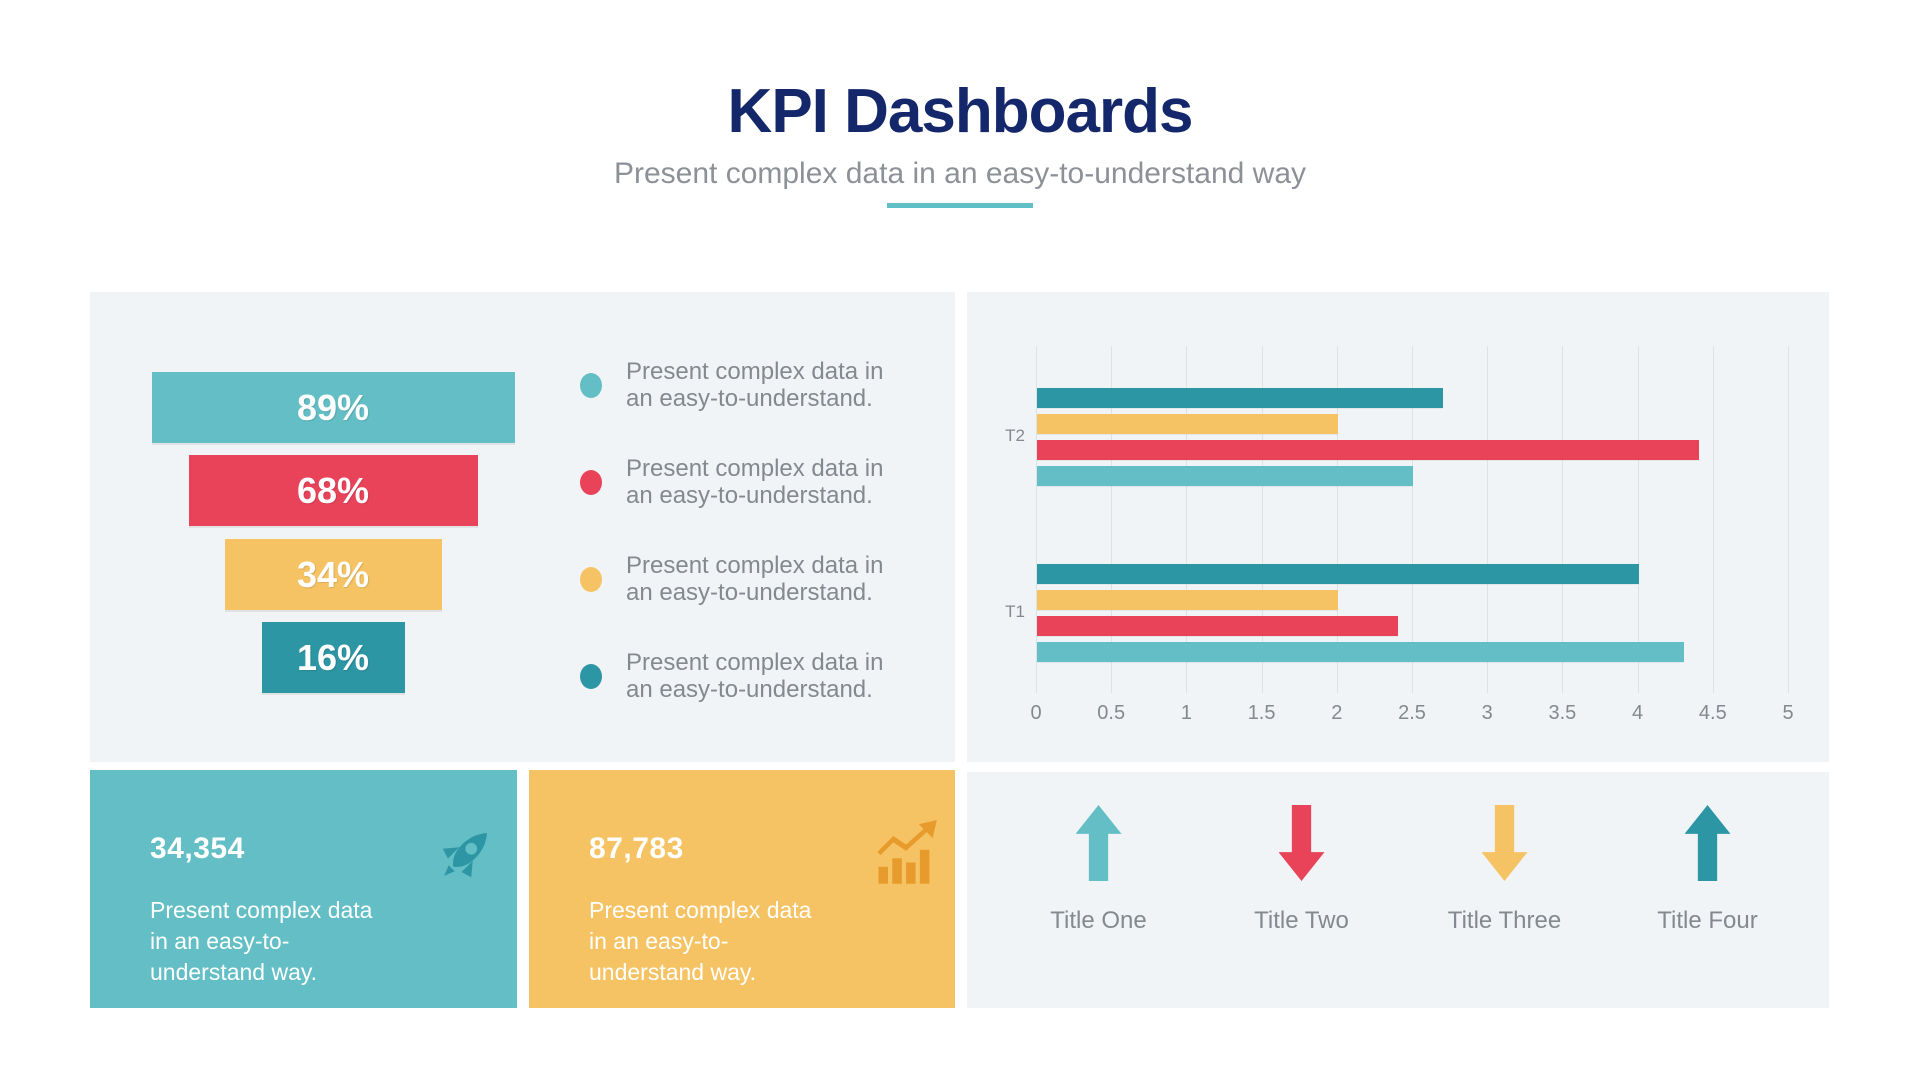 This screenshot has height=1080, width=1920. What do you see at coordinates (1562, 713) in the screenshot?
I see `x-axis-tick-label: 3.5` at bounding box center [1562, 713].